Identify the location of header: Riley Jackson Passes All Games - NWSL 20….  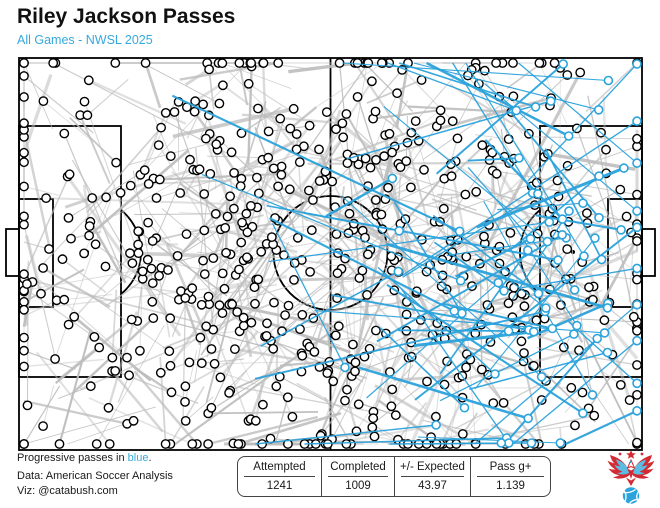
(126, 25).